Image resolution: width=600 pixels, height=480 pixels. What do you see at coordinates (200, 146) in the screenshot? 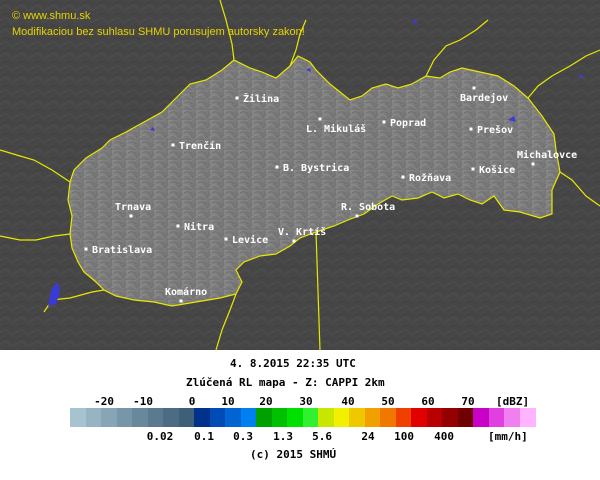
I see `city-label: Trenčín` at bounding box center [200, 146].